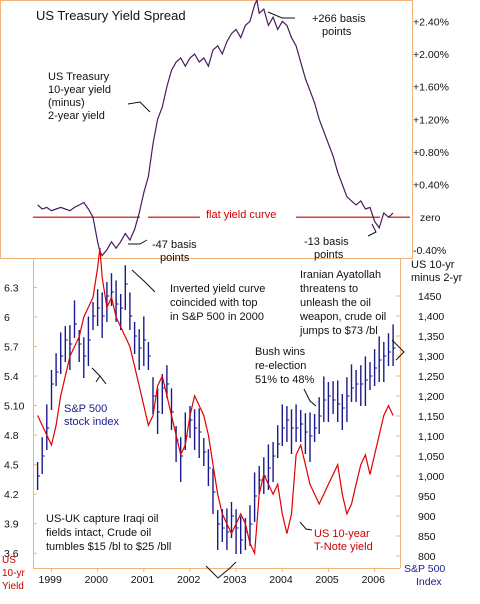 The height and width of the screenshot is (604, 480). I want to click on x-tick-label: 2000, so click(97, 580).